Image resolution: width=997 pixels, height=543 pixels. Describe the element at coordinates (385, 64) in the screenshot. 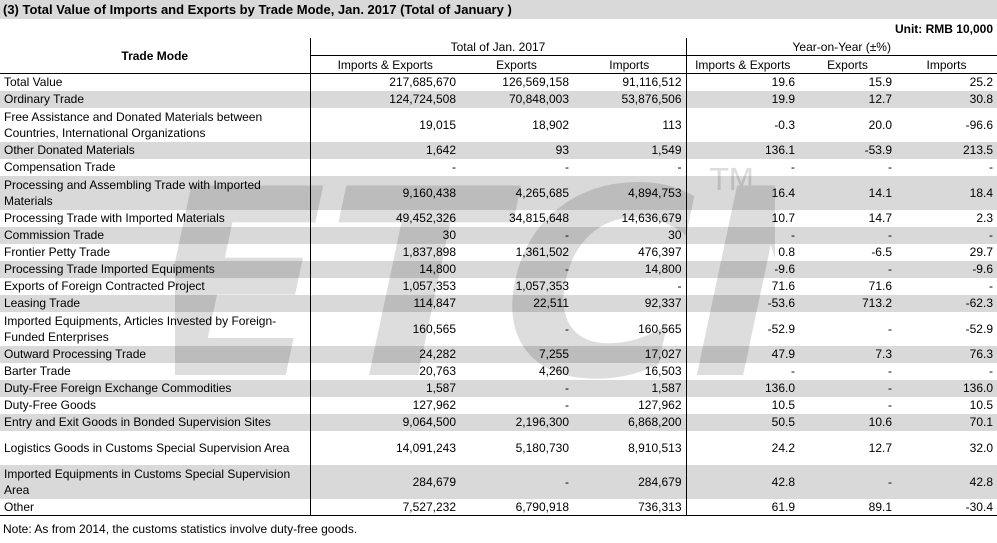

I see `header-imports-exports: Imports & Exports` at that location.